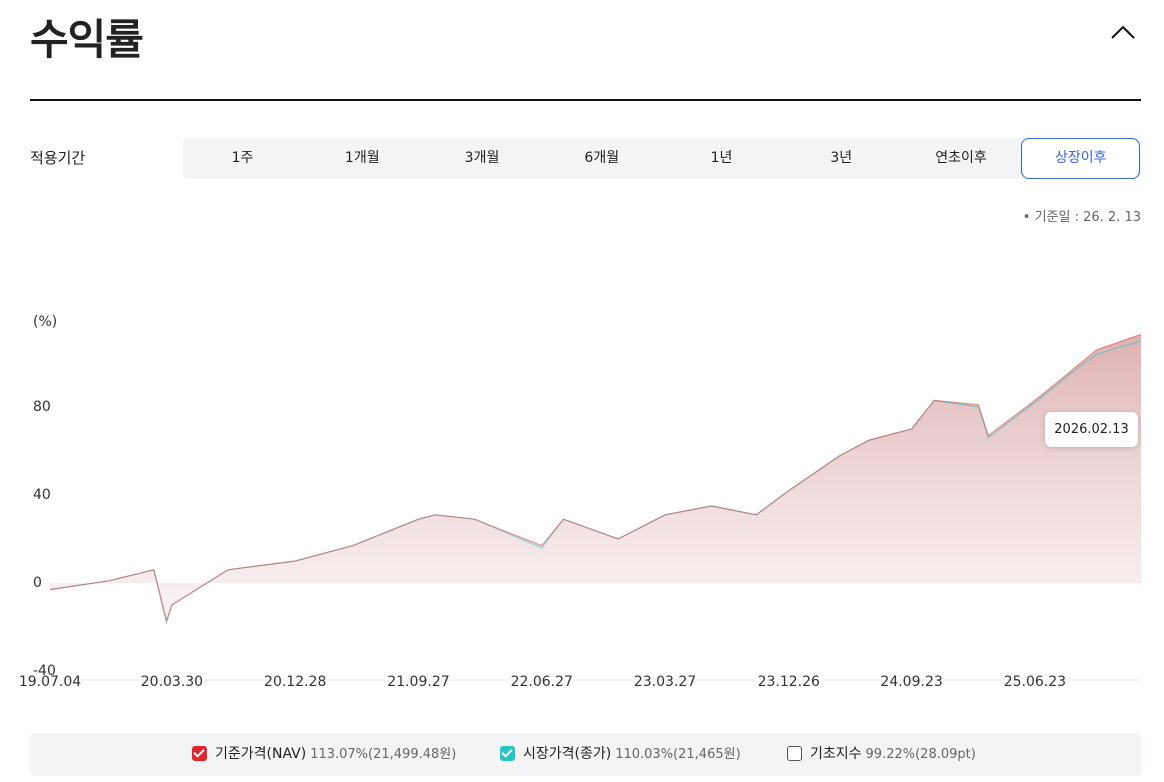  What do you see at coordinates (585, 100) in the screenshot?
I see `divider` at bounding box center [585, 100].